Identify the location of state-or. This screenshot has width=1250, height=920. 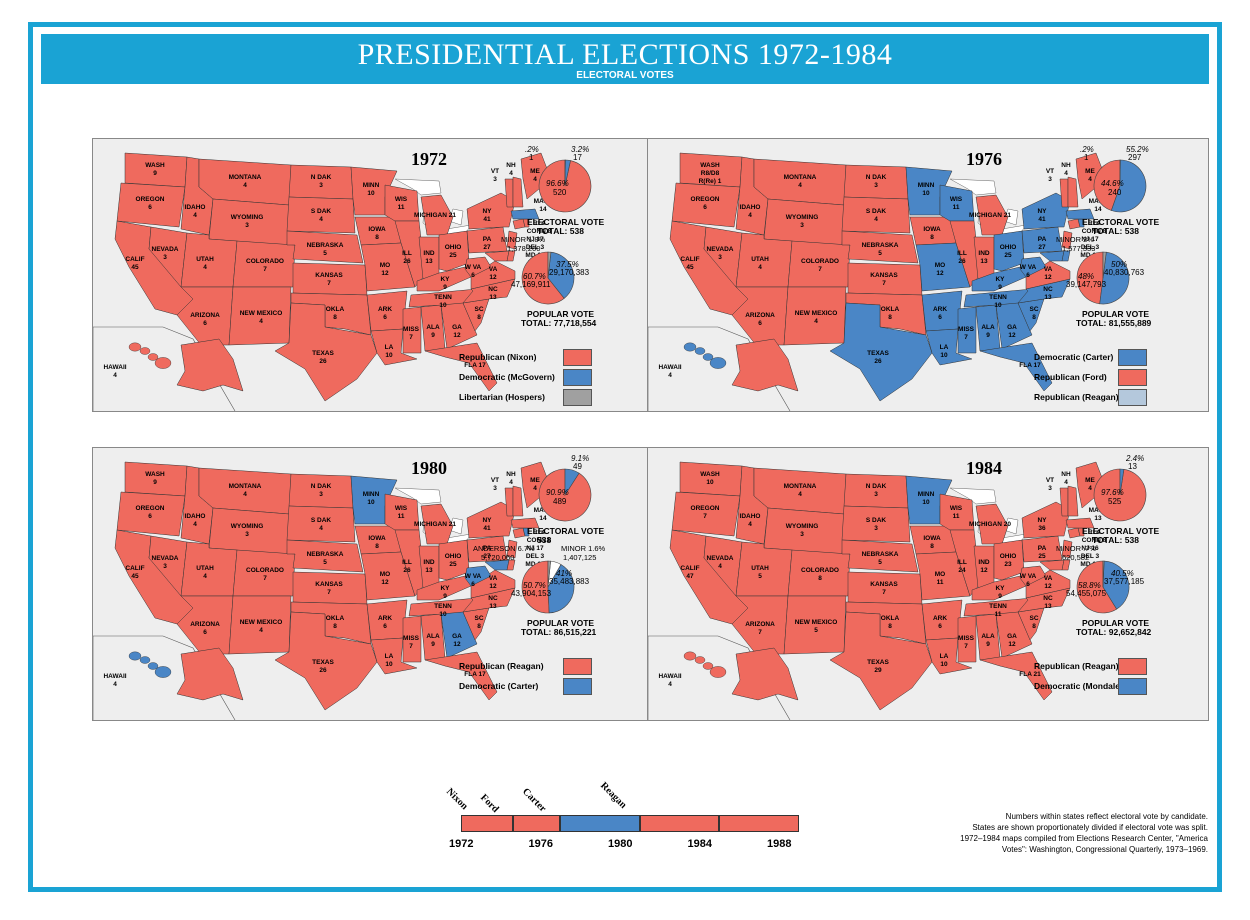
(151, 514).